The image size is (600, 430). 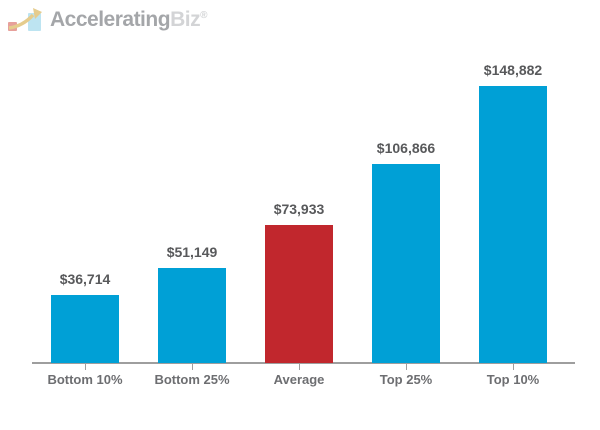 I want to click on logo: AcceleratingBiz®, so click(x=107, y=20).